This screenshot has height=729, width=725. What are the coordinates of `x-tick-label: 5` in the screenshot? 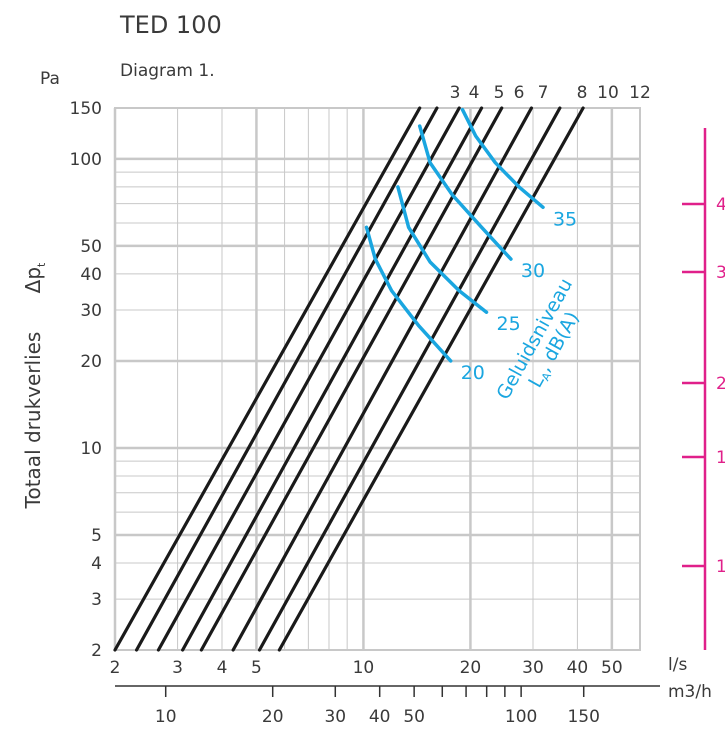 It's located at (256, 668).